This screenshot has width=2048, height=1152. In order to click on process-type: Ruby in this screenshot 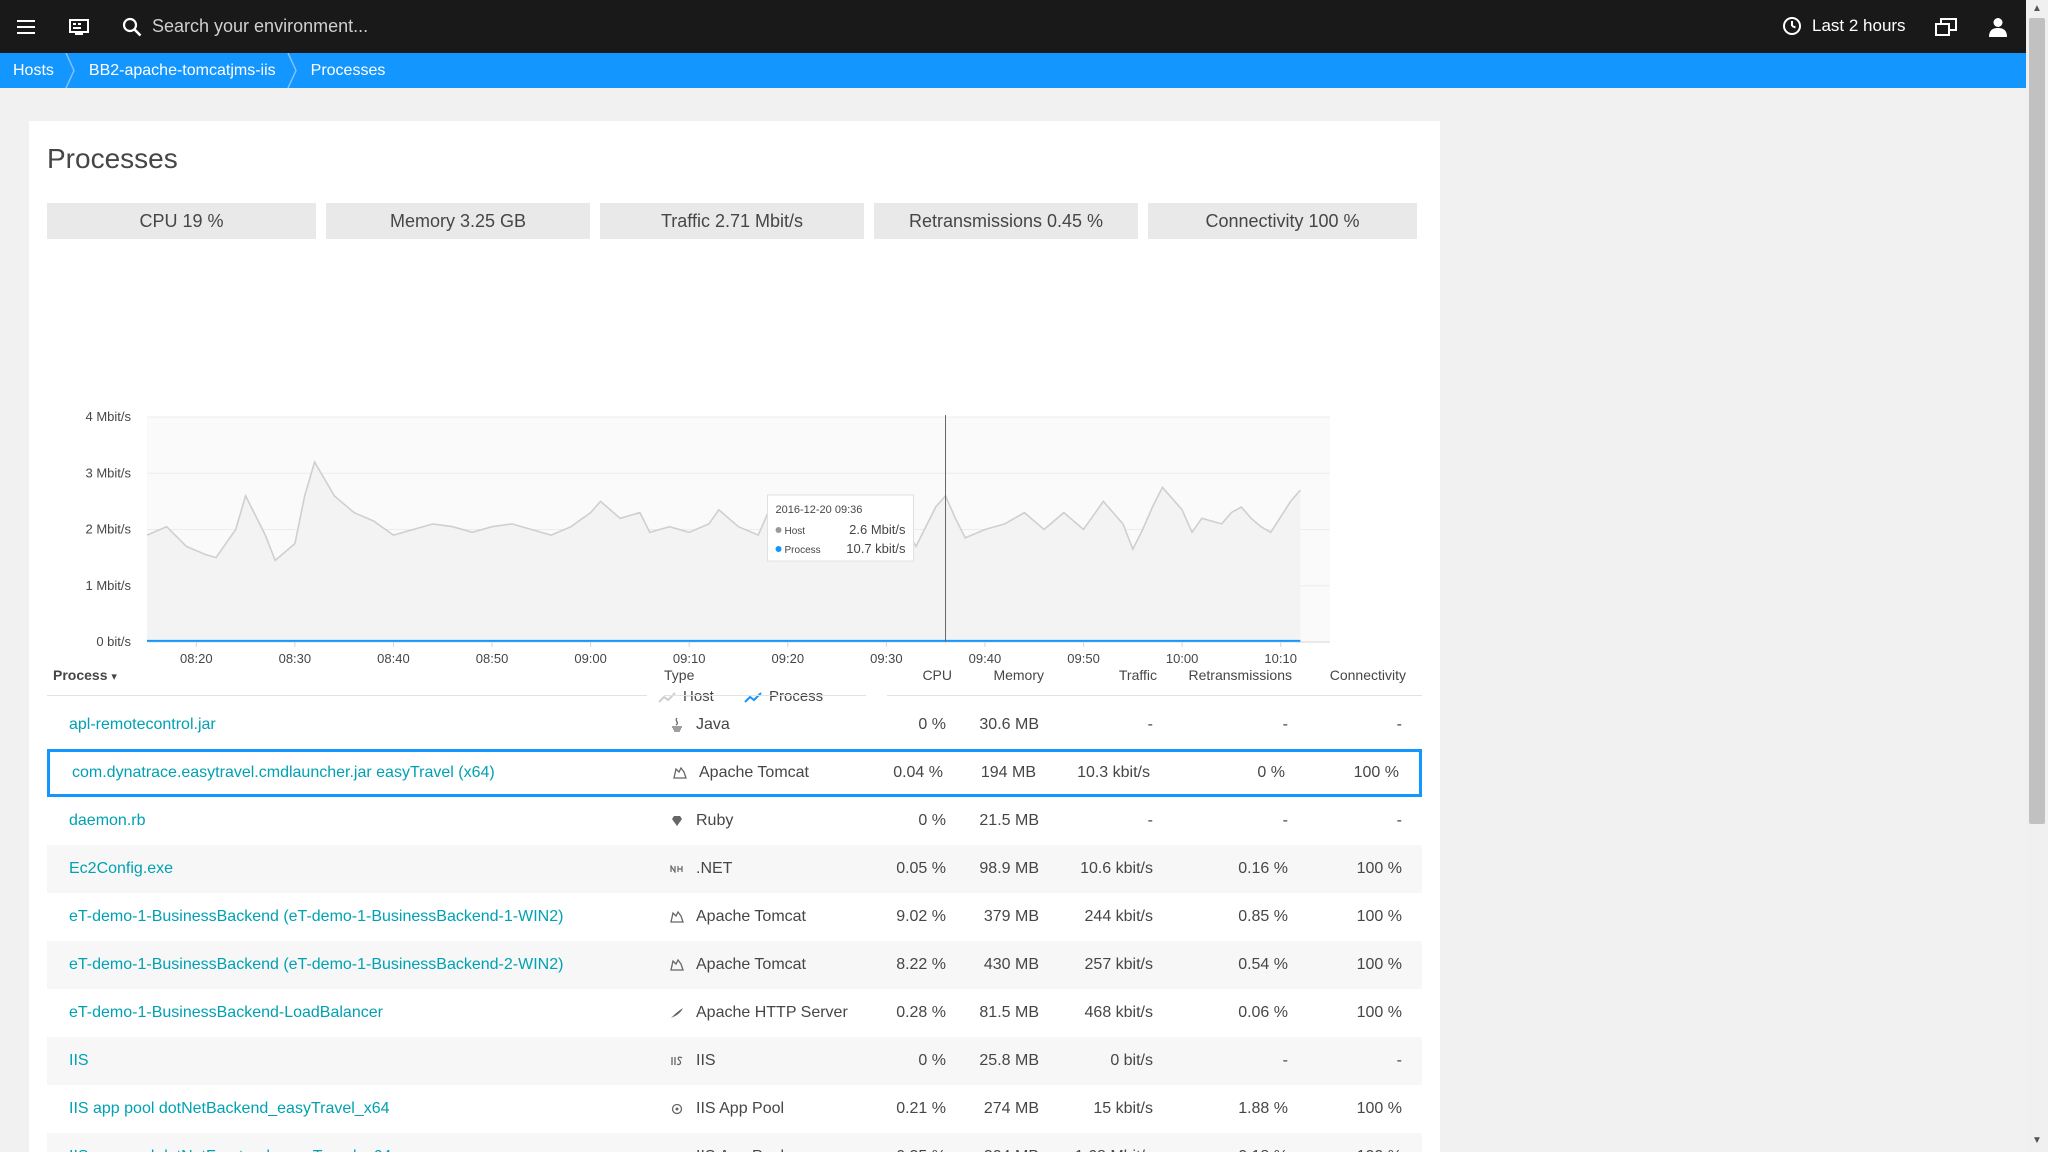, I will do `click(715, 820)`.